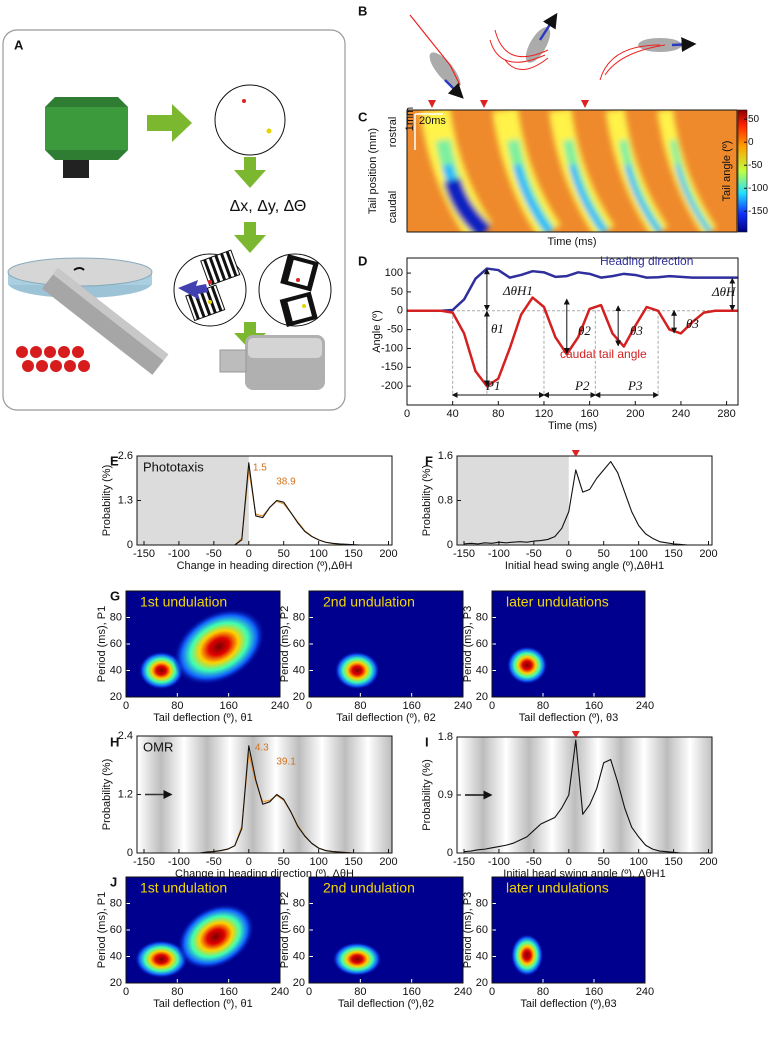  I want to click on panel-label: F, so click(429, 460).